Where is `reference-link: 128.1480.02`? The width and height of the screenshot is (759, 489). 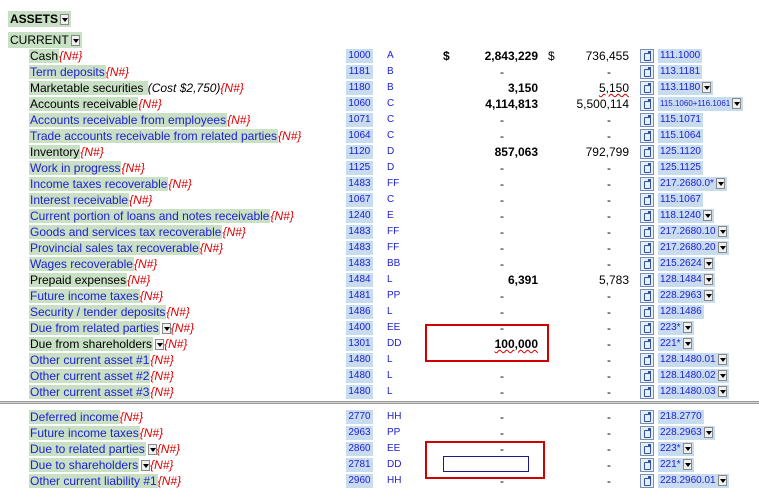 reference-link: 128.1480.02 is located at coordinates (693, 376).